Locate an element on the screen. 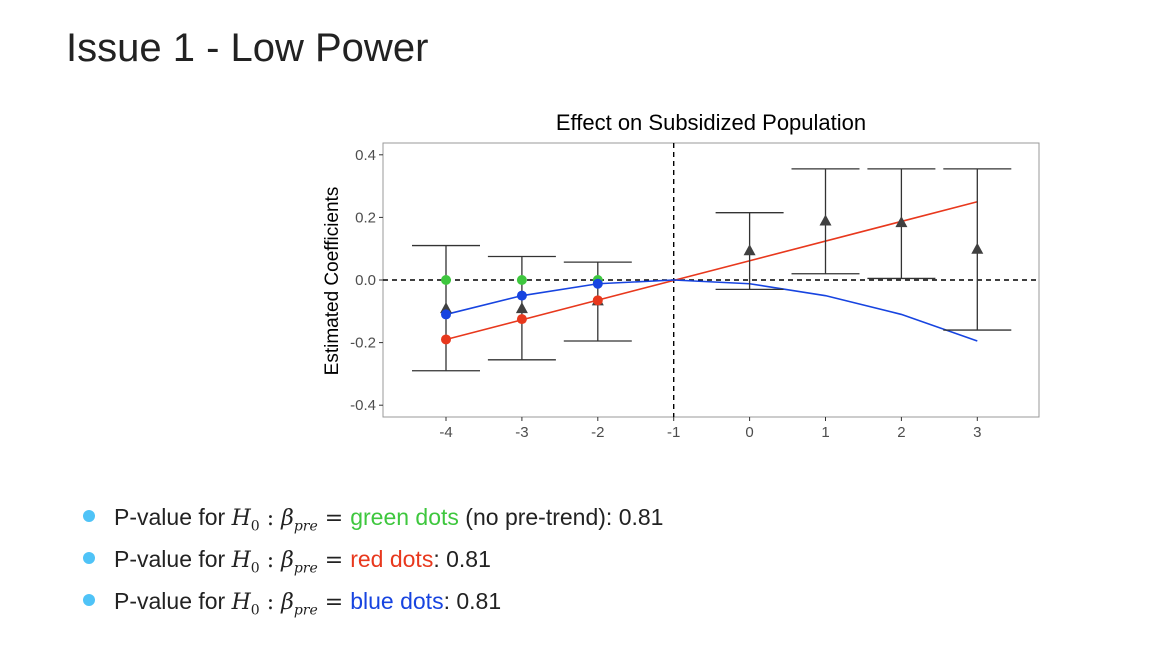 This screenshot has height=654, width=1165. y-tick-label: 0.0 is located at coordinates (365, 280).